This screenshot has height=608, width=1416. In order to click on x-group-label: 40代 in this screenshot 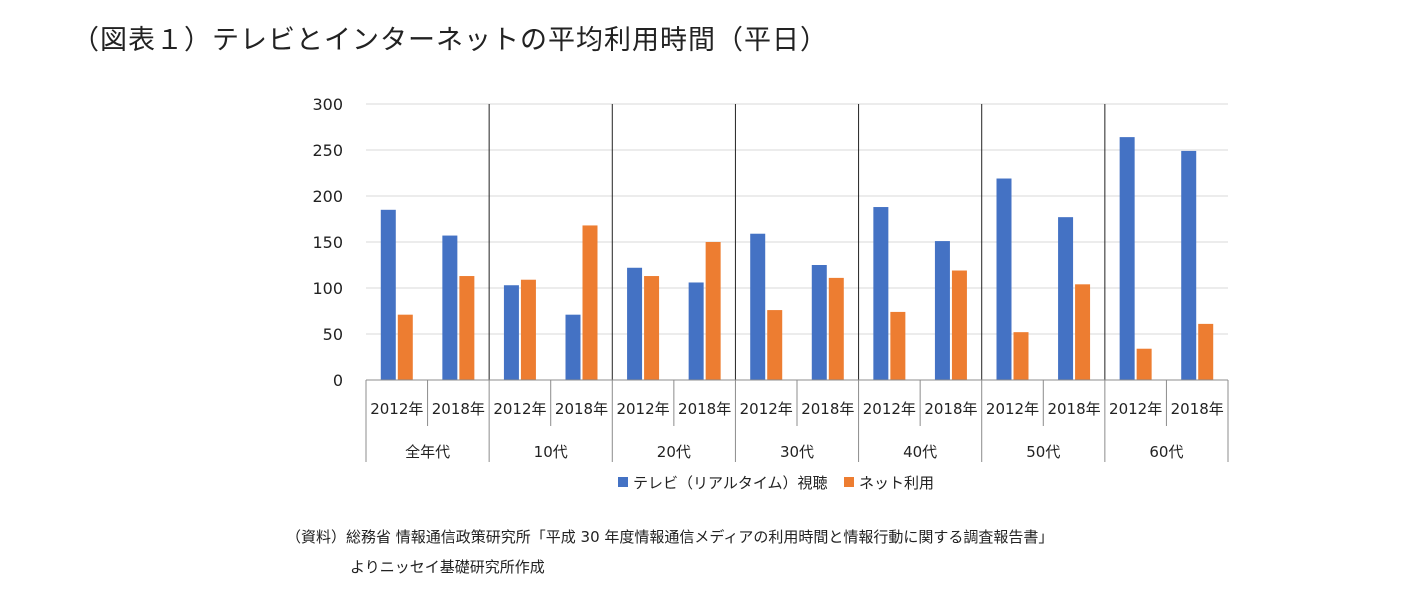, I will do `click(920, 452)`.